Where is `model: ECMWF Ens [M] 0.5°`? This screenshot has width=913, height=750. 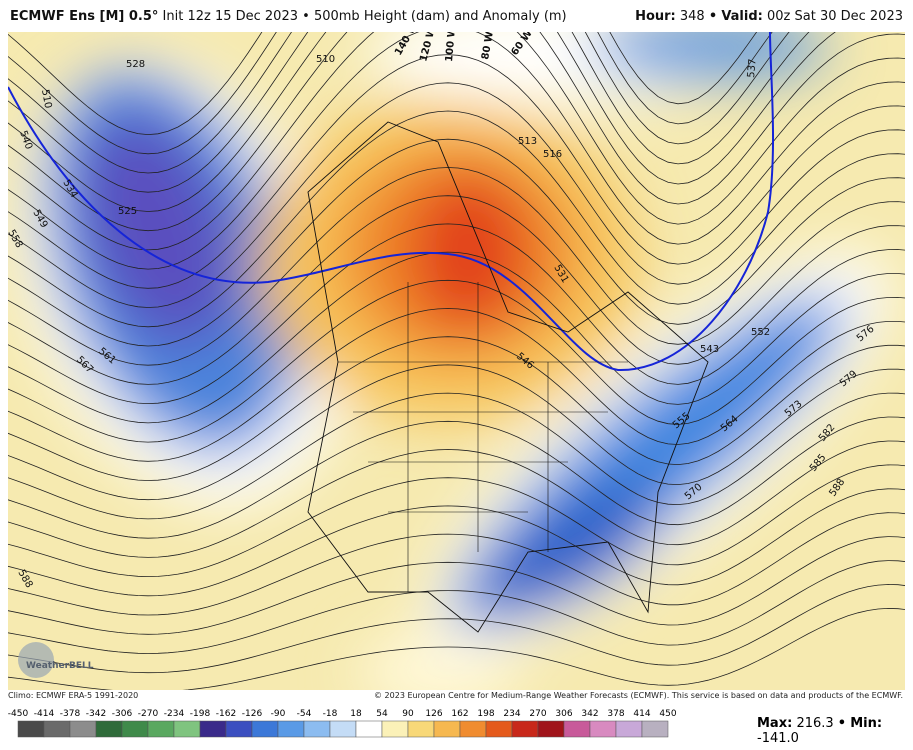
model: ECMWF Ens [M] 0.5° is located at coordinates (84, 16).